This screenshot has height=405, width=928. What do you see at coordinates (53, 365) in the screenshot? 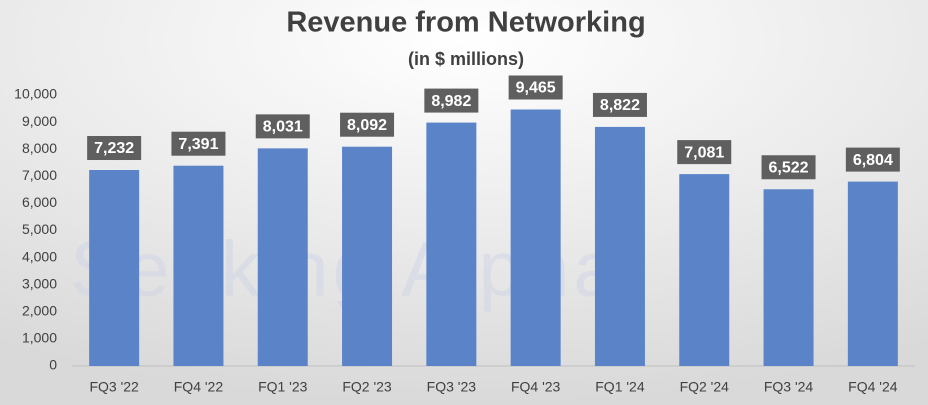
I see `y-tick-label: 0` at bounding box center [53, 365].